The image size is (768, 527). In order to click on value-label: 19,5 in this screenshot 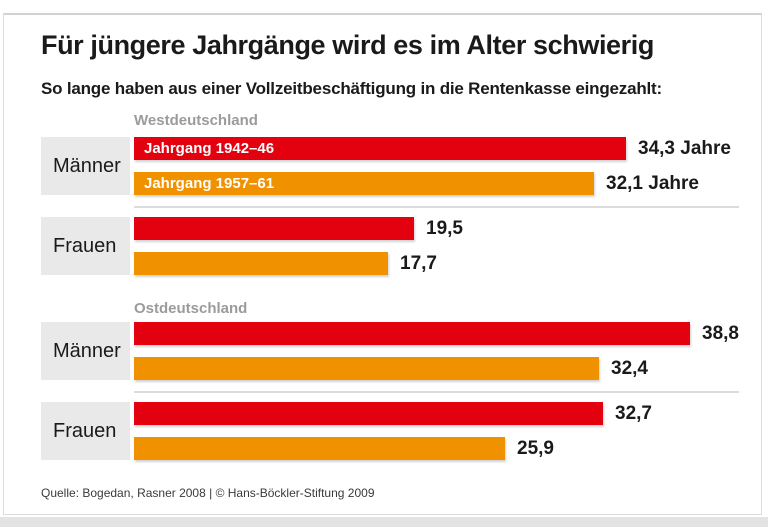, I will do `click(444, 228)`.